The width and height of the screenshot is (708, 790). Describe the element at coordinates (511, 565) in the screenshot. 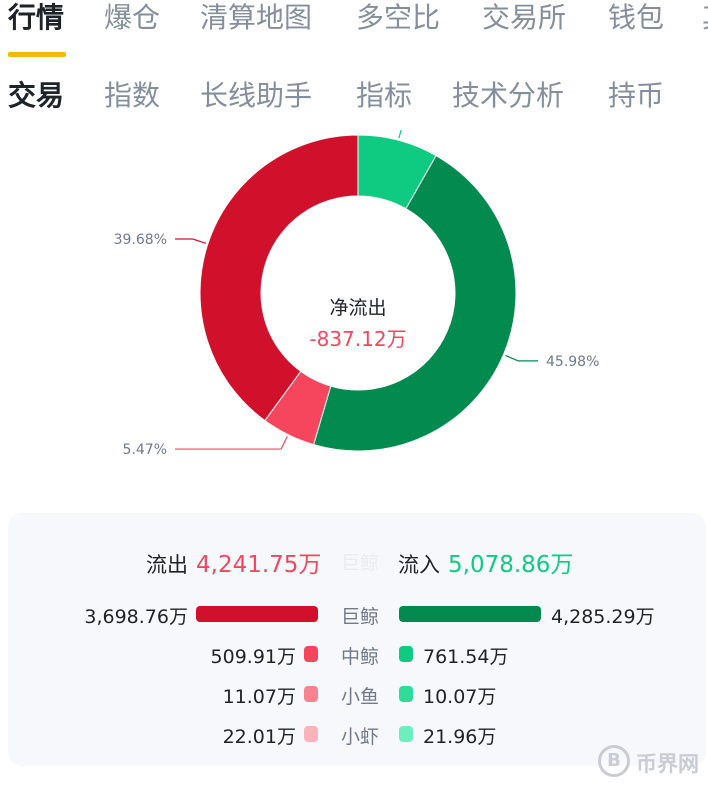

I see `inflow-total: 5,078.86万` at that location.